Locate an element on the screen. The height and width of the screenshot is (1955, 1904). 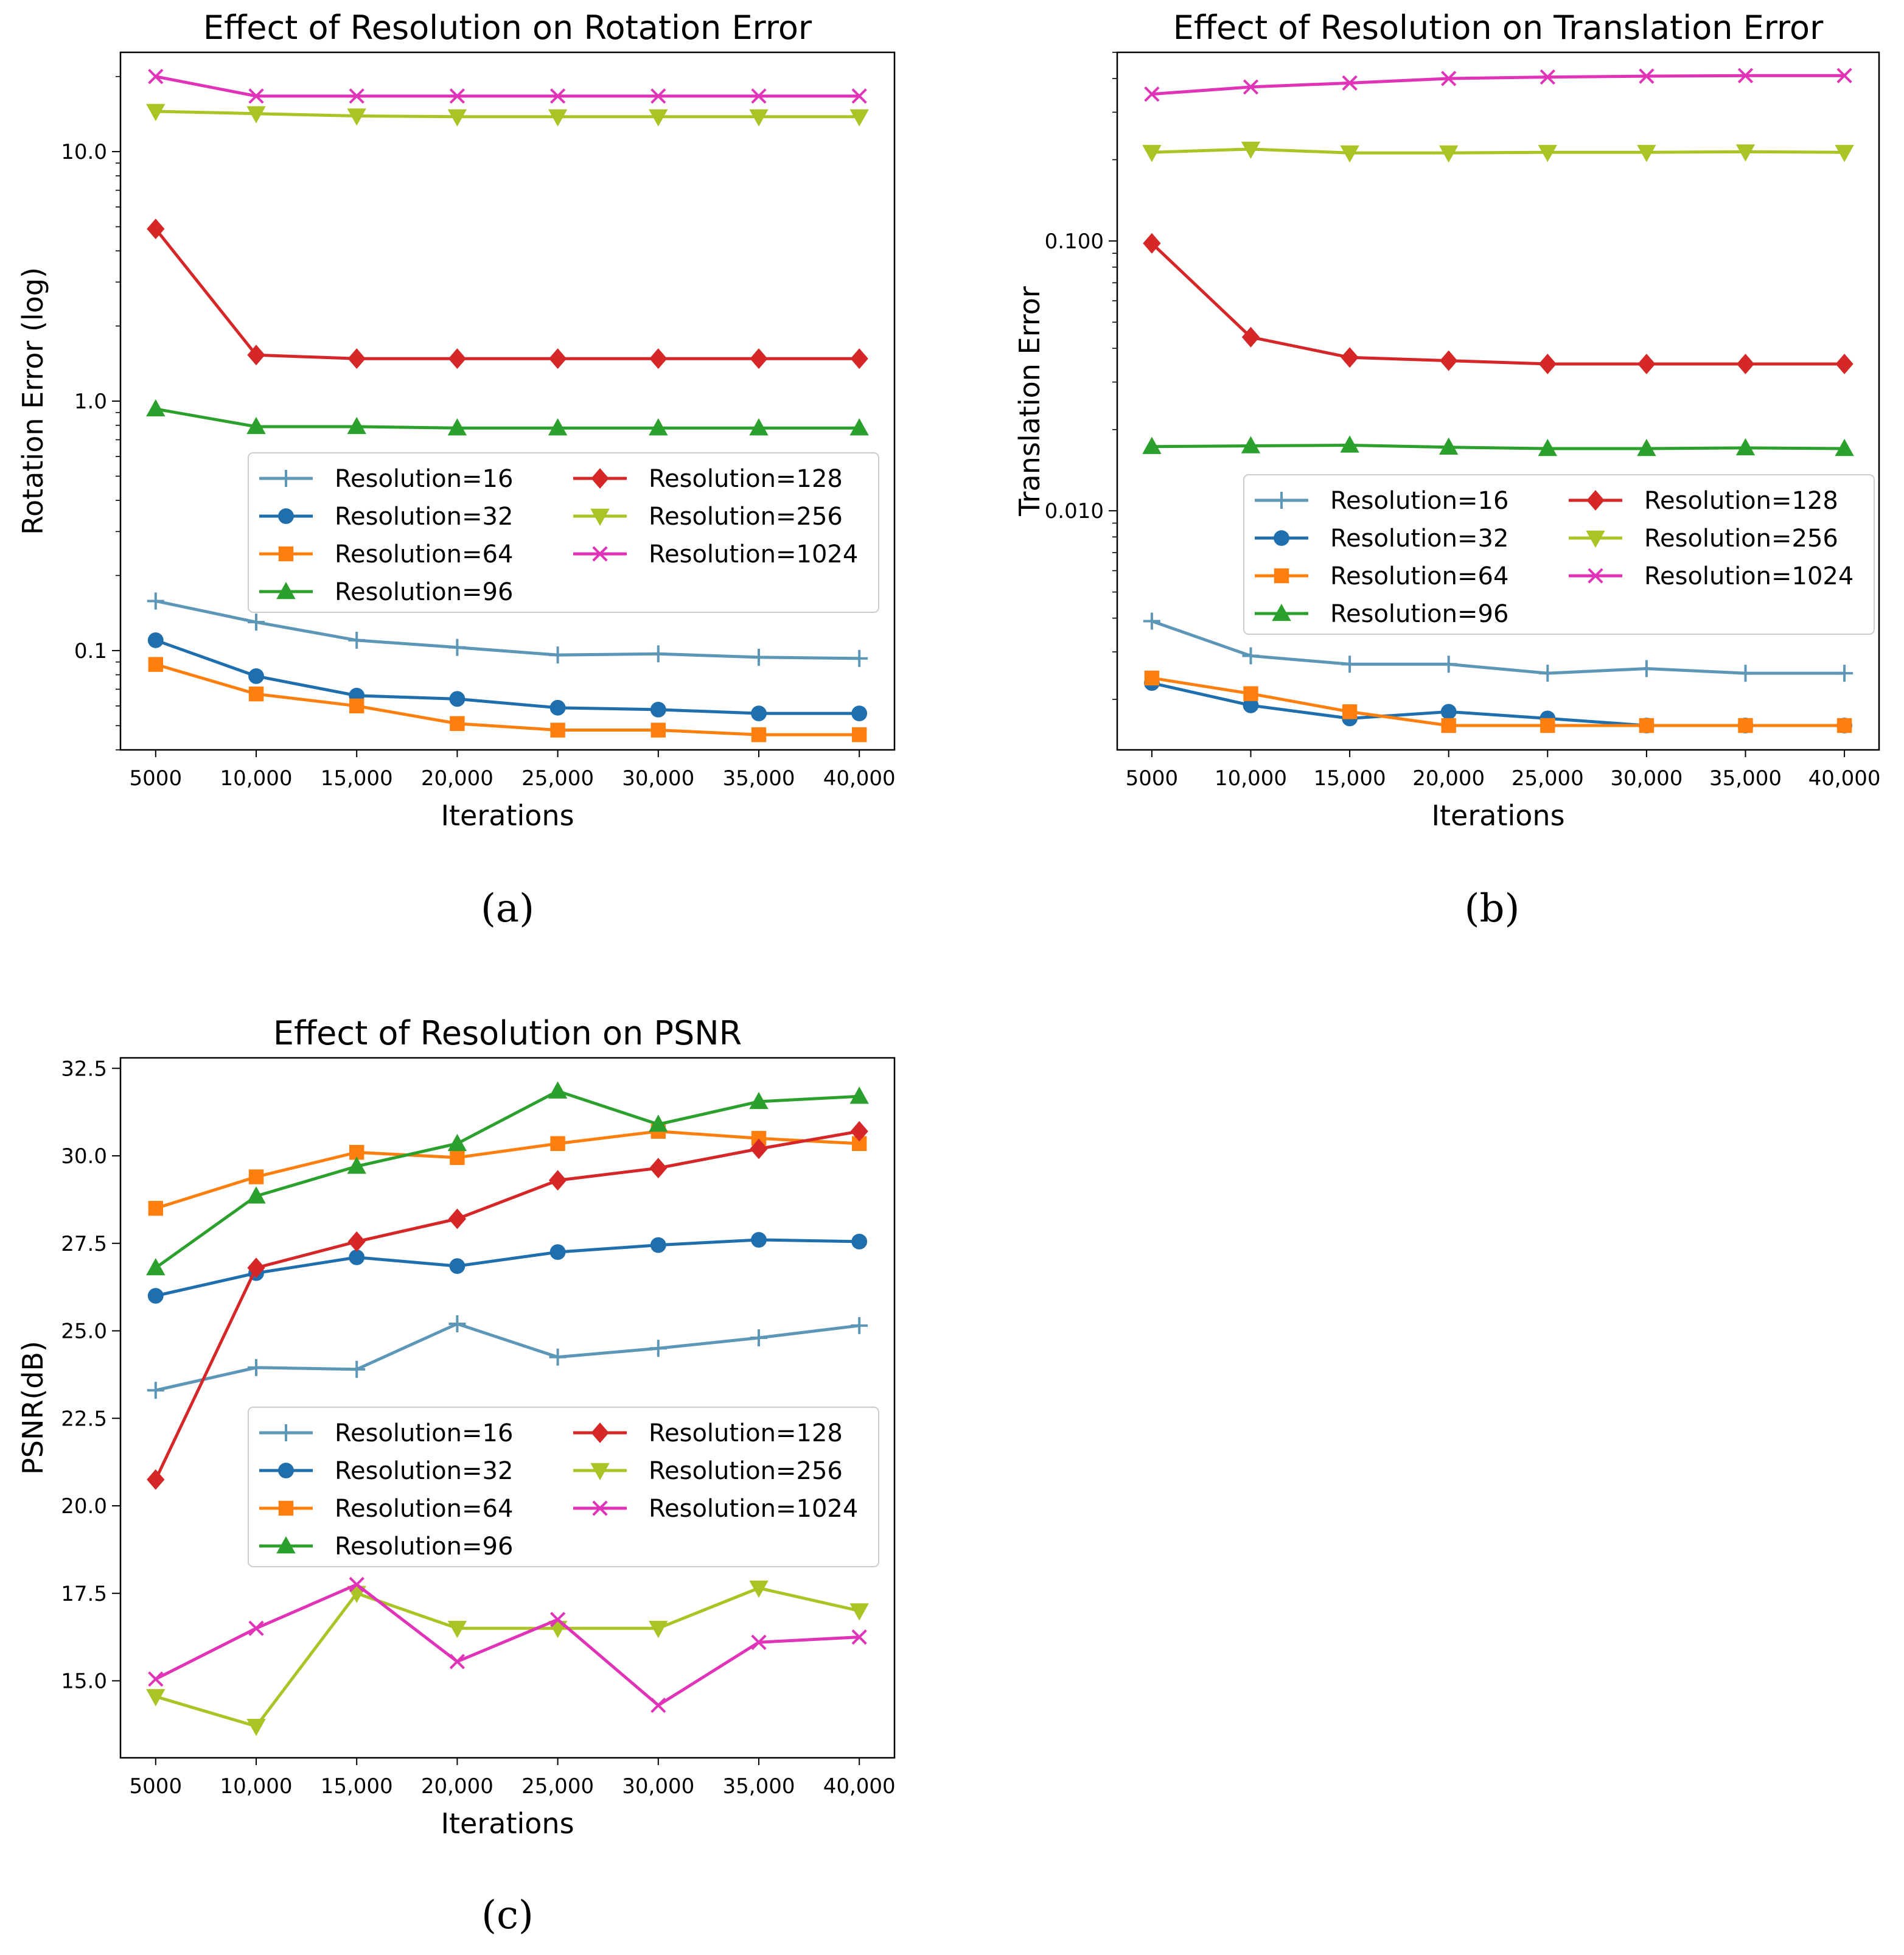
x-axis-label: Iterations is located at coordinates (507, 1823).